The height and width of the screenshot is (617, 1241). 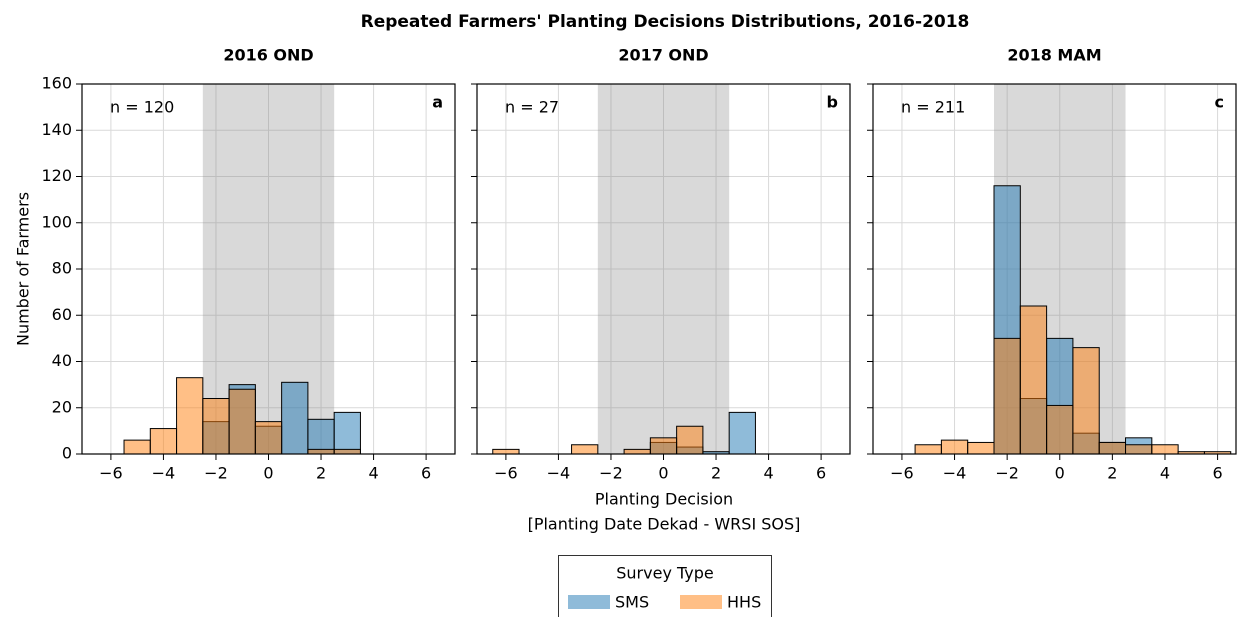 What do you see at coordinates (62, 268) in the screenshot?
I see `y-tick-label: 80` at bounding box center [62, 268].